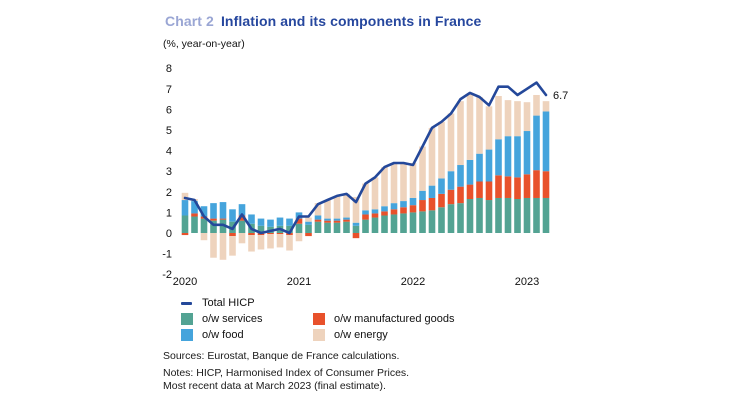  I want to click on legend-label: o/w energy, so click(361, 335).